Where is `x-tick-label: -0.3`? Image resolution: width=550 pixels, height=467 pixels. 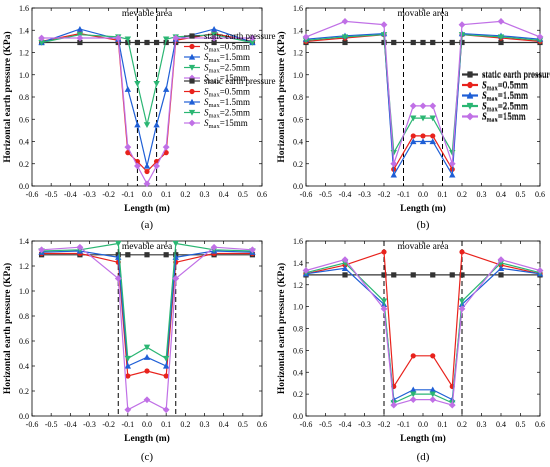
x-tick-label: -0.3 is located at coordinates (364, 194).